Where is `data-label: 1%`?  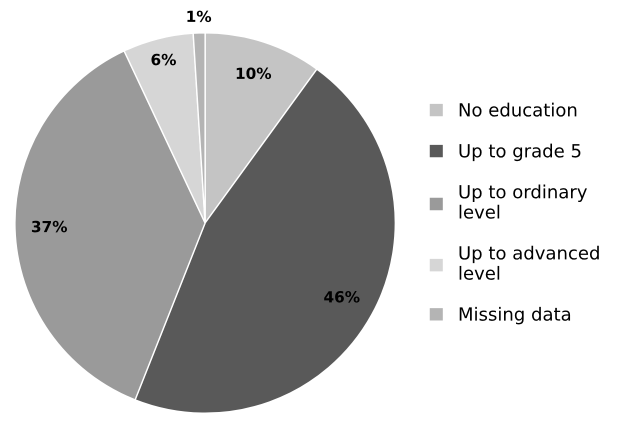
data-label: 1% is located at coordinates (199, 16).